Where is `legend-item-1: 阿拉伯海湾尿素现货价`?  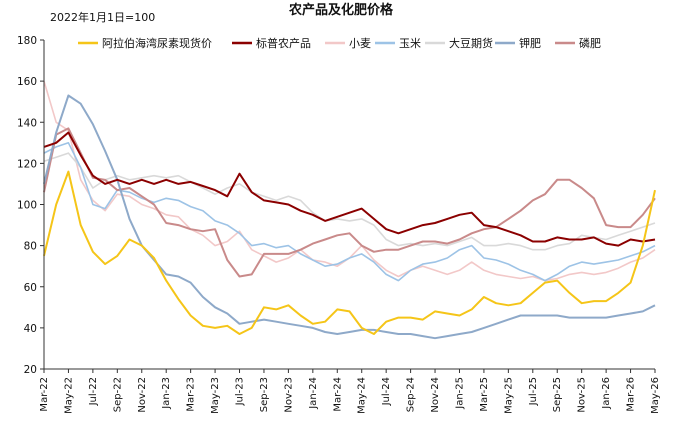 legend-item-1: 阿拉伯海湾尿素现货价 is located at coordinates (145, 43).